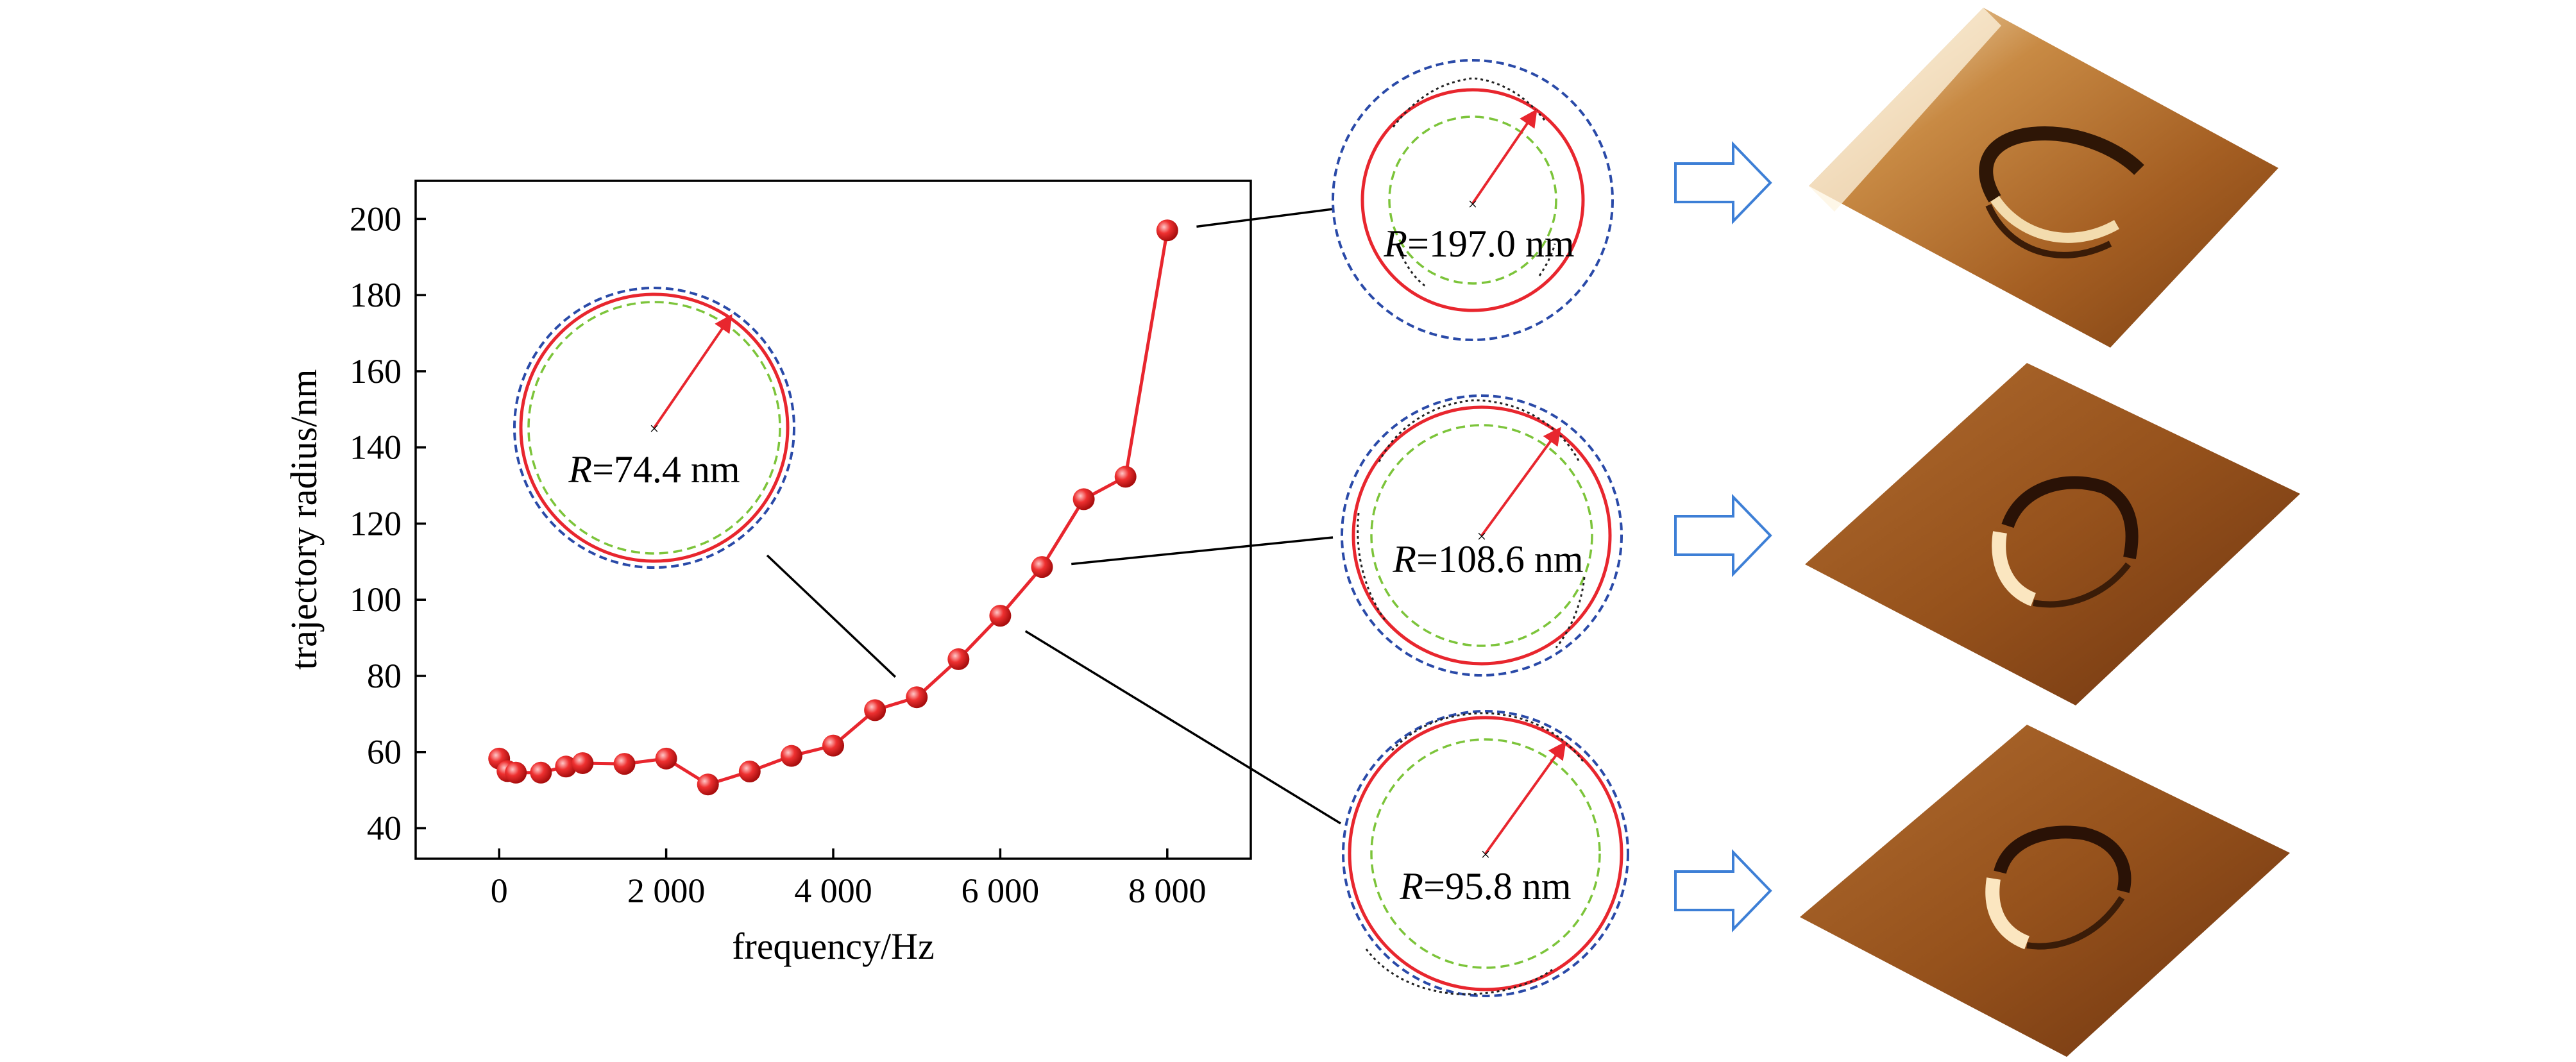 Image resolution: width=2576 pixels, height=1062 pixels. I want to click on y-axis: 40 60 80 100 120 140 160 180 200, so click(388, 523).